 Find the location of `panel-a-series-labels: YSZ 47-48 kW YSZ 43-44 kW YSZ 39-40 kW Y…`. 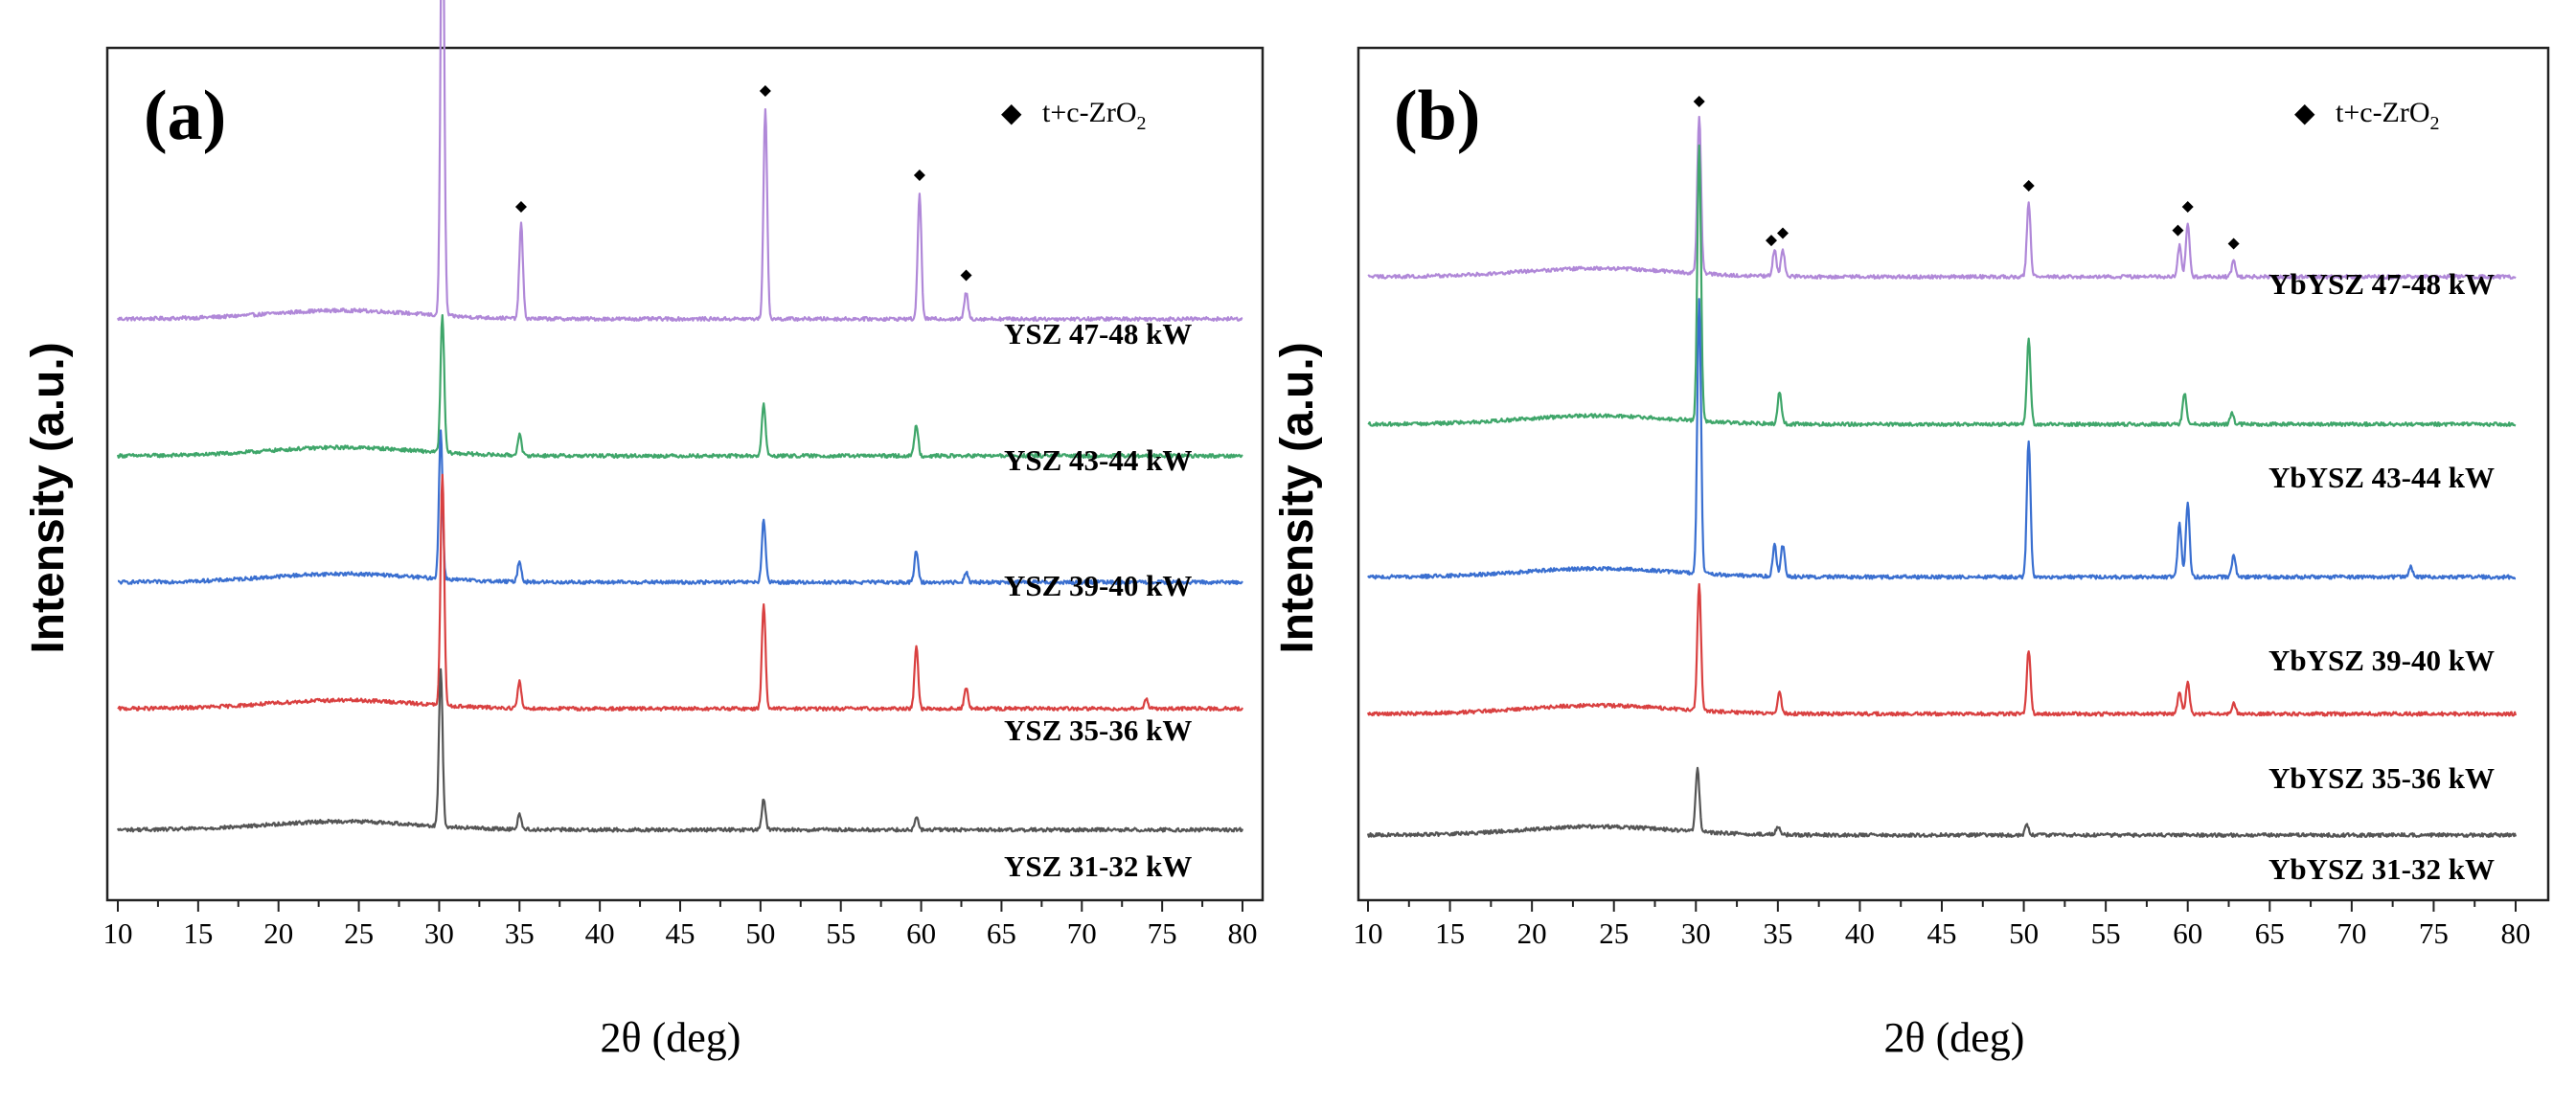

panel-a-series-labels: YSZ 47-48 kW YSZ 43-44 kW YSZ 39-40 kW Y… is located at coordinates (1098, 600).